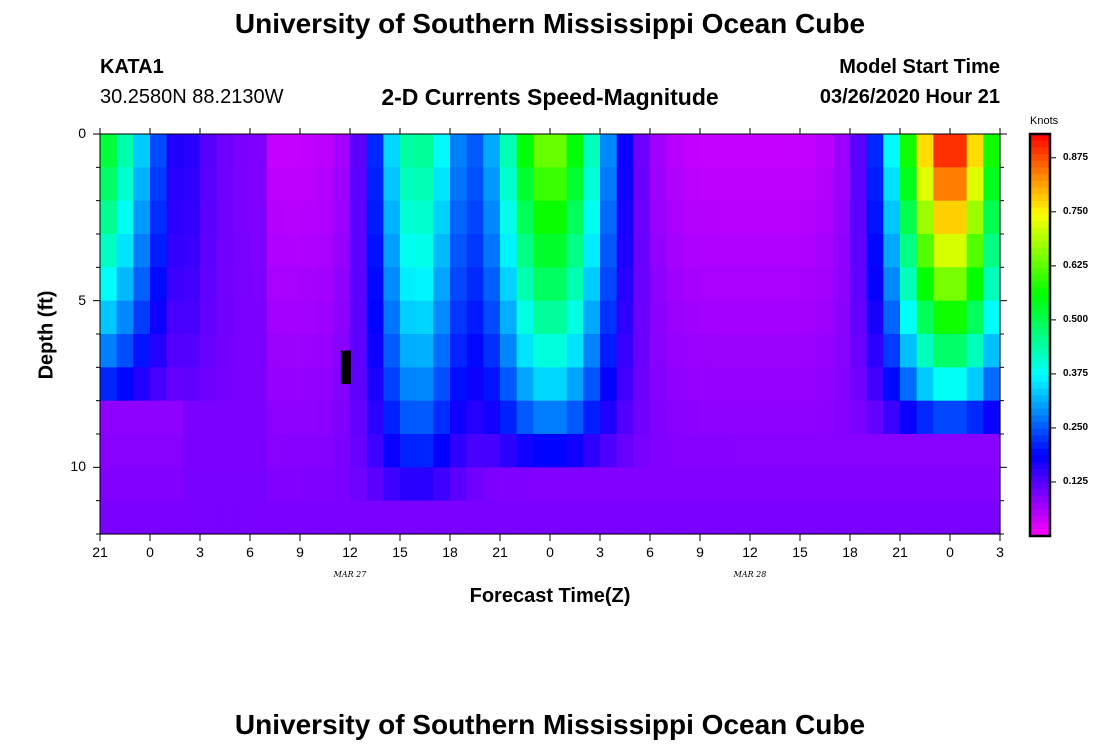 The height and width of the screenshot is (750, 1100). I want to click on marker-layer, so click(345, 367).